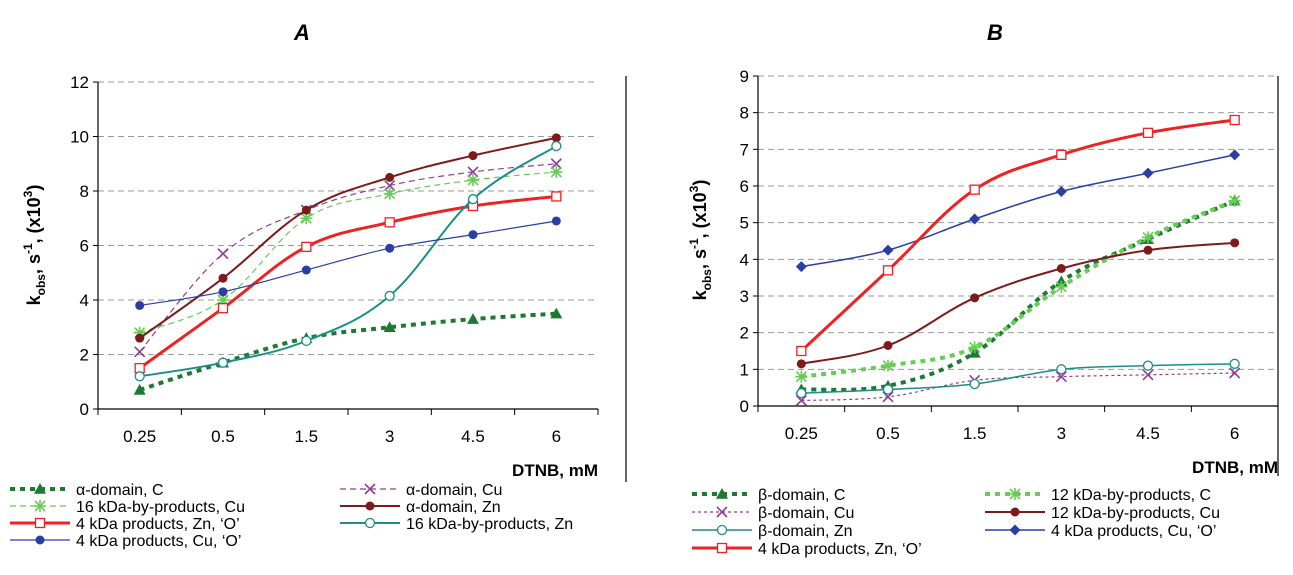  Describe the element at coordinates (84, 355) in the screenshot. I see `y-tick-label: 2` at that location.